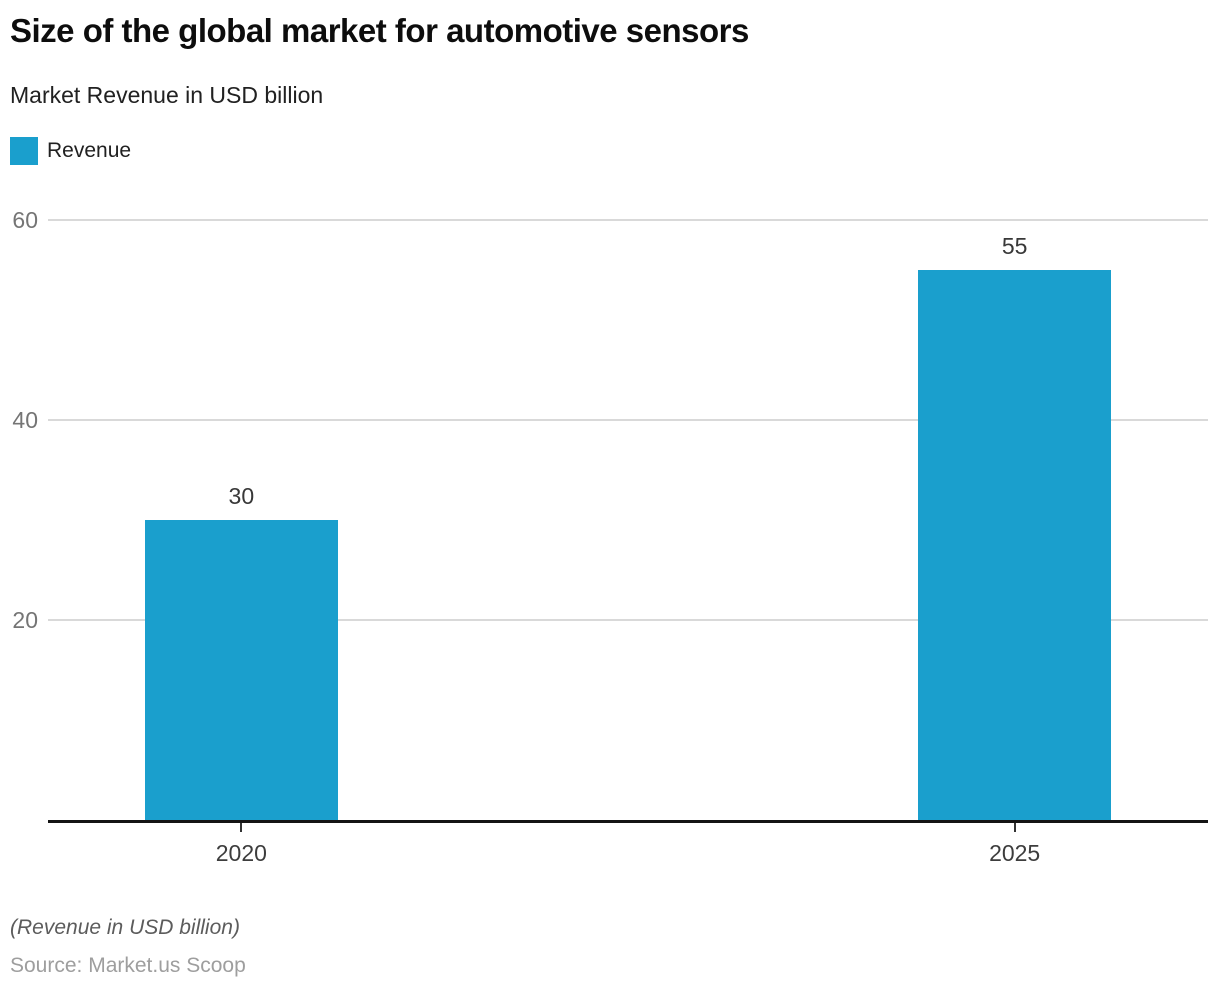 Image resolution: width=1220 pixels, height=994 pixels. What do you see at coordinates (25, 420) in the screenshot?
I see `y-axis-tick-label: 40` at bounding box center [25, 420].